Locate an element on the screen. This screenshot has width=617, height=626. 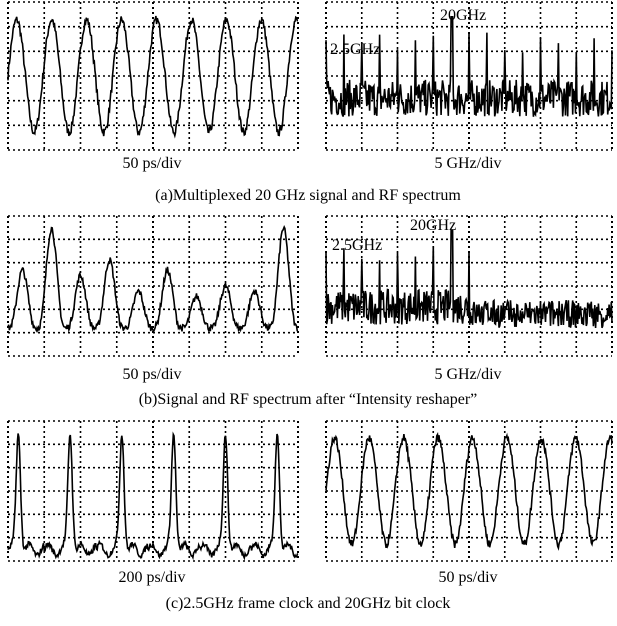
scale-label: 200 ps/div is located at coordinates (151, 577).